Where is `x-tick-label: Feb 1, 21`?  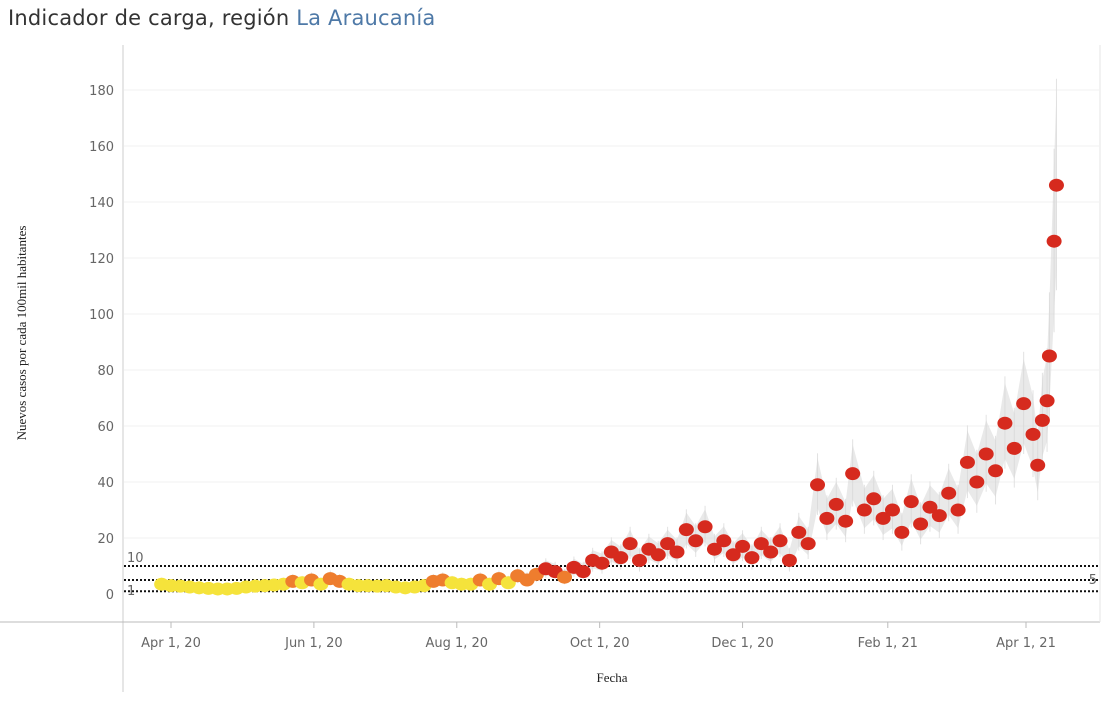
x-tick-label: Feb 1, 21 is located at coordinates (888, 643).